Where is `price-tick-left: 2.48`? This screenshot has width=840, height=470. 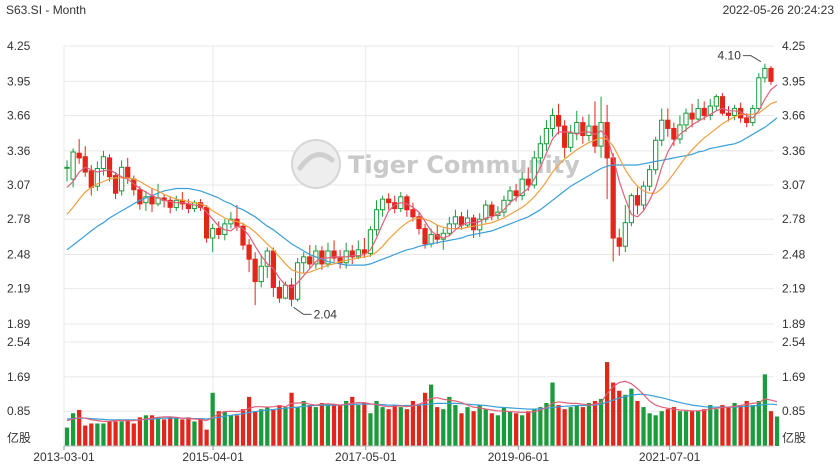 price-tick-left: 2.48 is located at coordinates (19, 255).